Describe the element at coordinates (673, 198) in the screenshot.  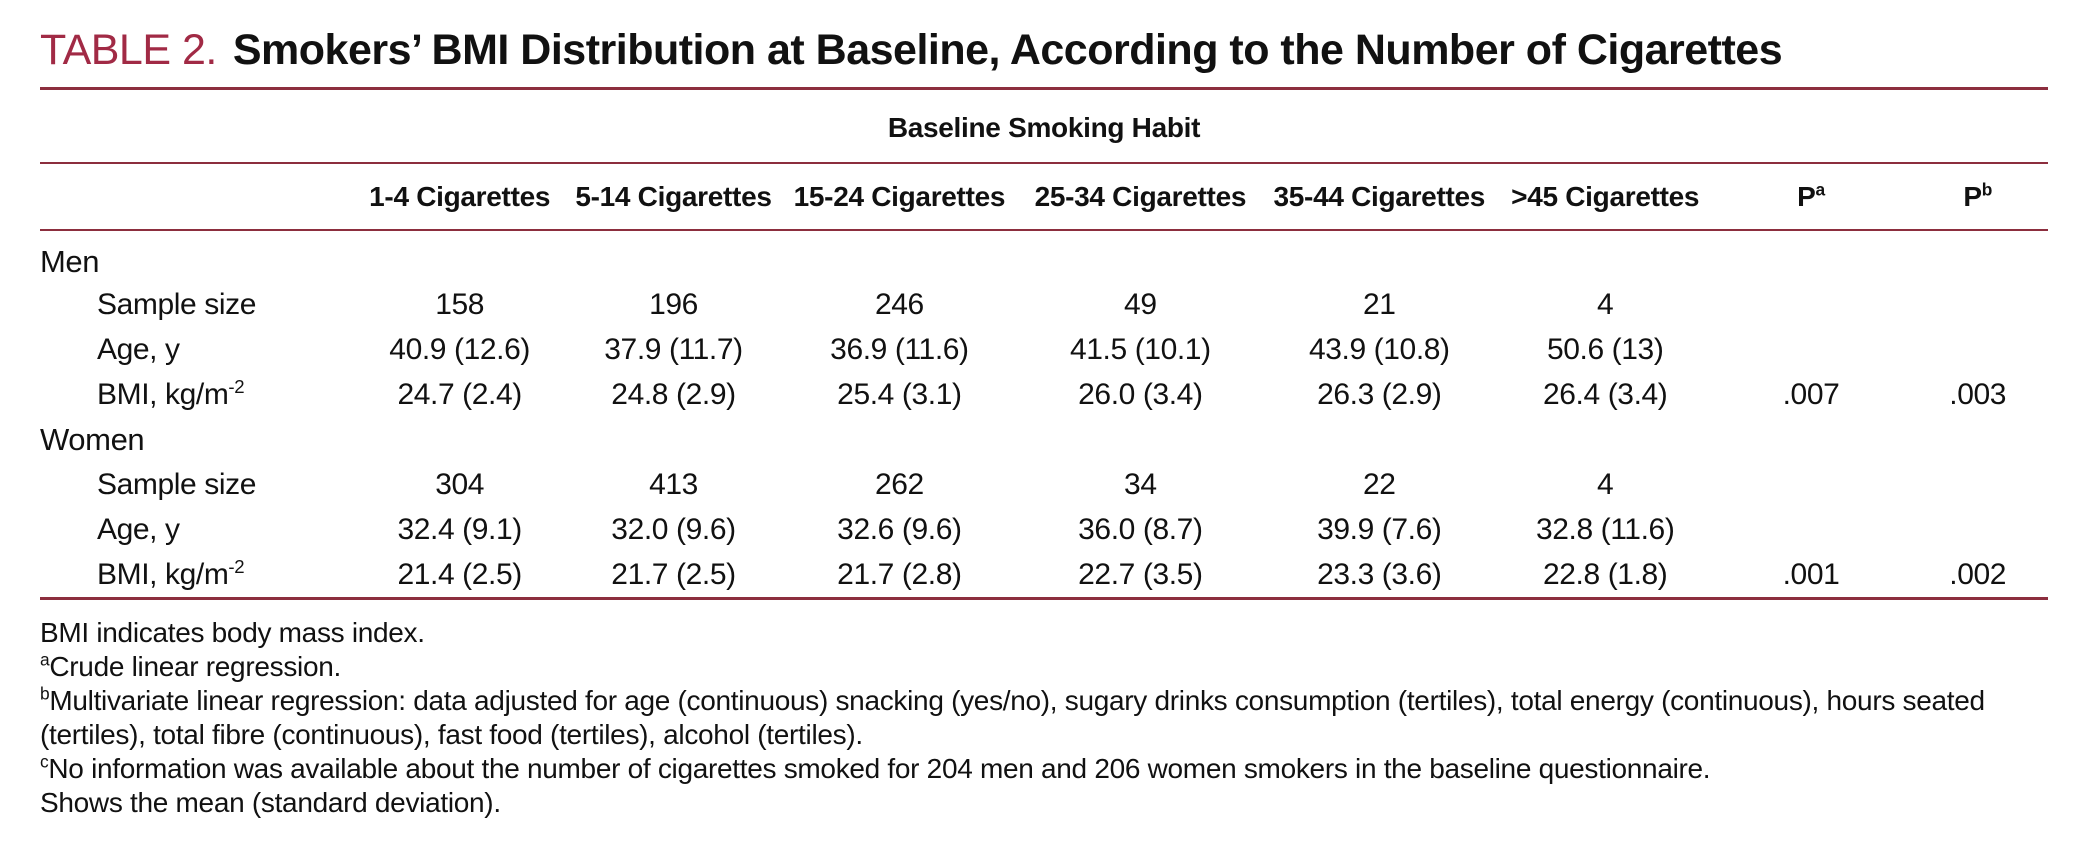
I see `column-header-5-14: 5-14 Cigarettes` at that location.